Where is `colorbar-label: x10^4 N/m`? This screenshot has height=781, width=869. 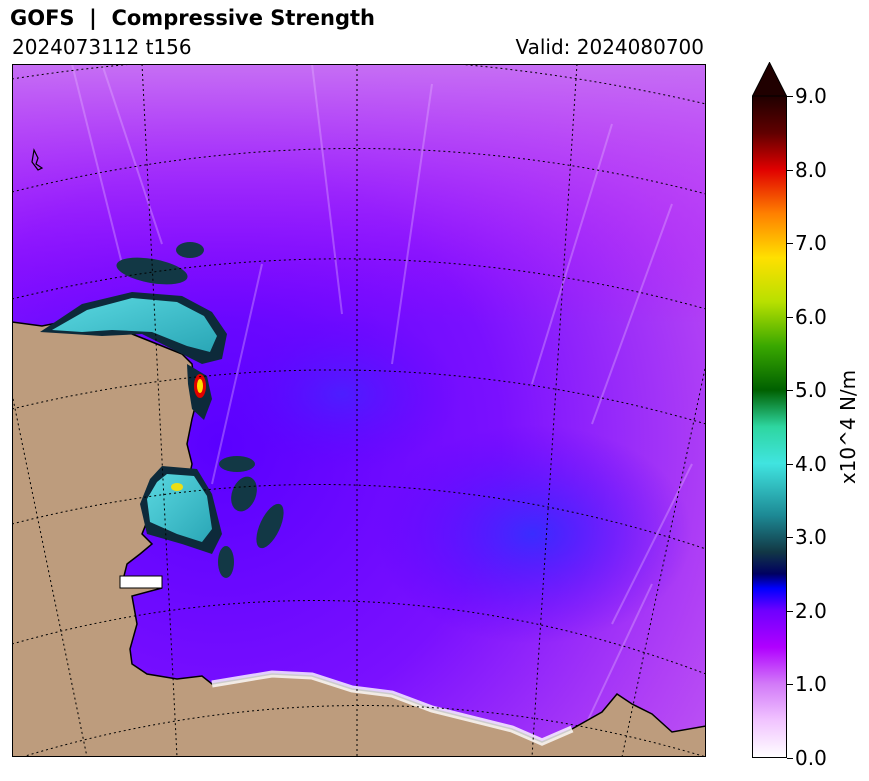
colorbar-label: x10^4 N/m is located at coordinates (848, 427).